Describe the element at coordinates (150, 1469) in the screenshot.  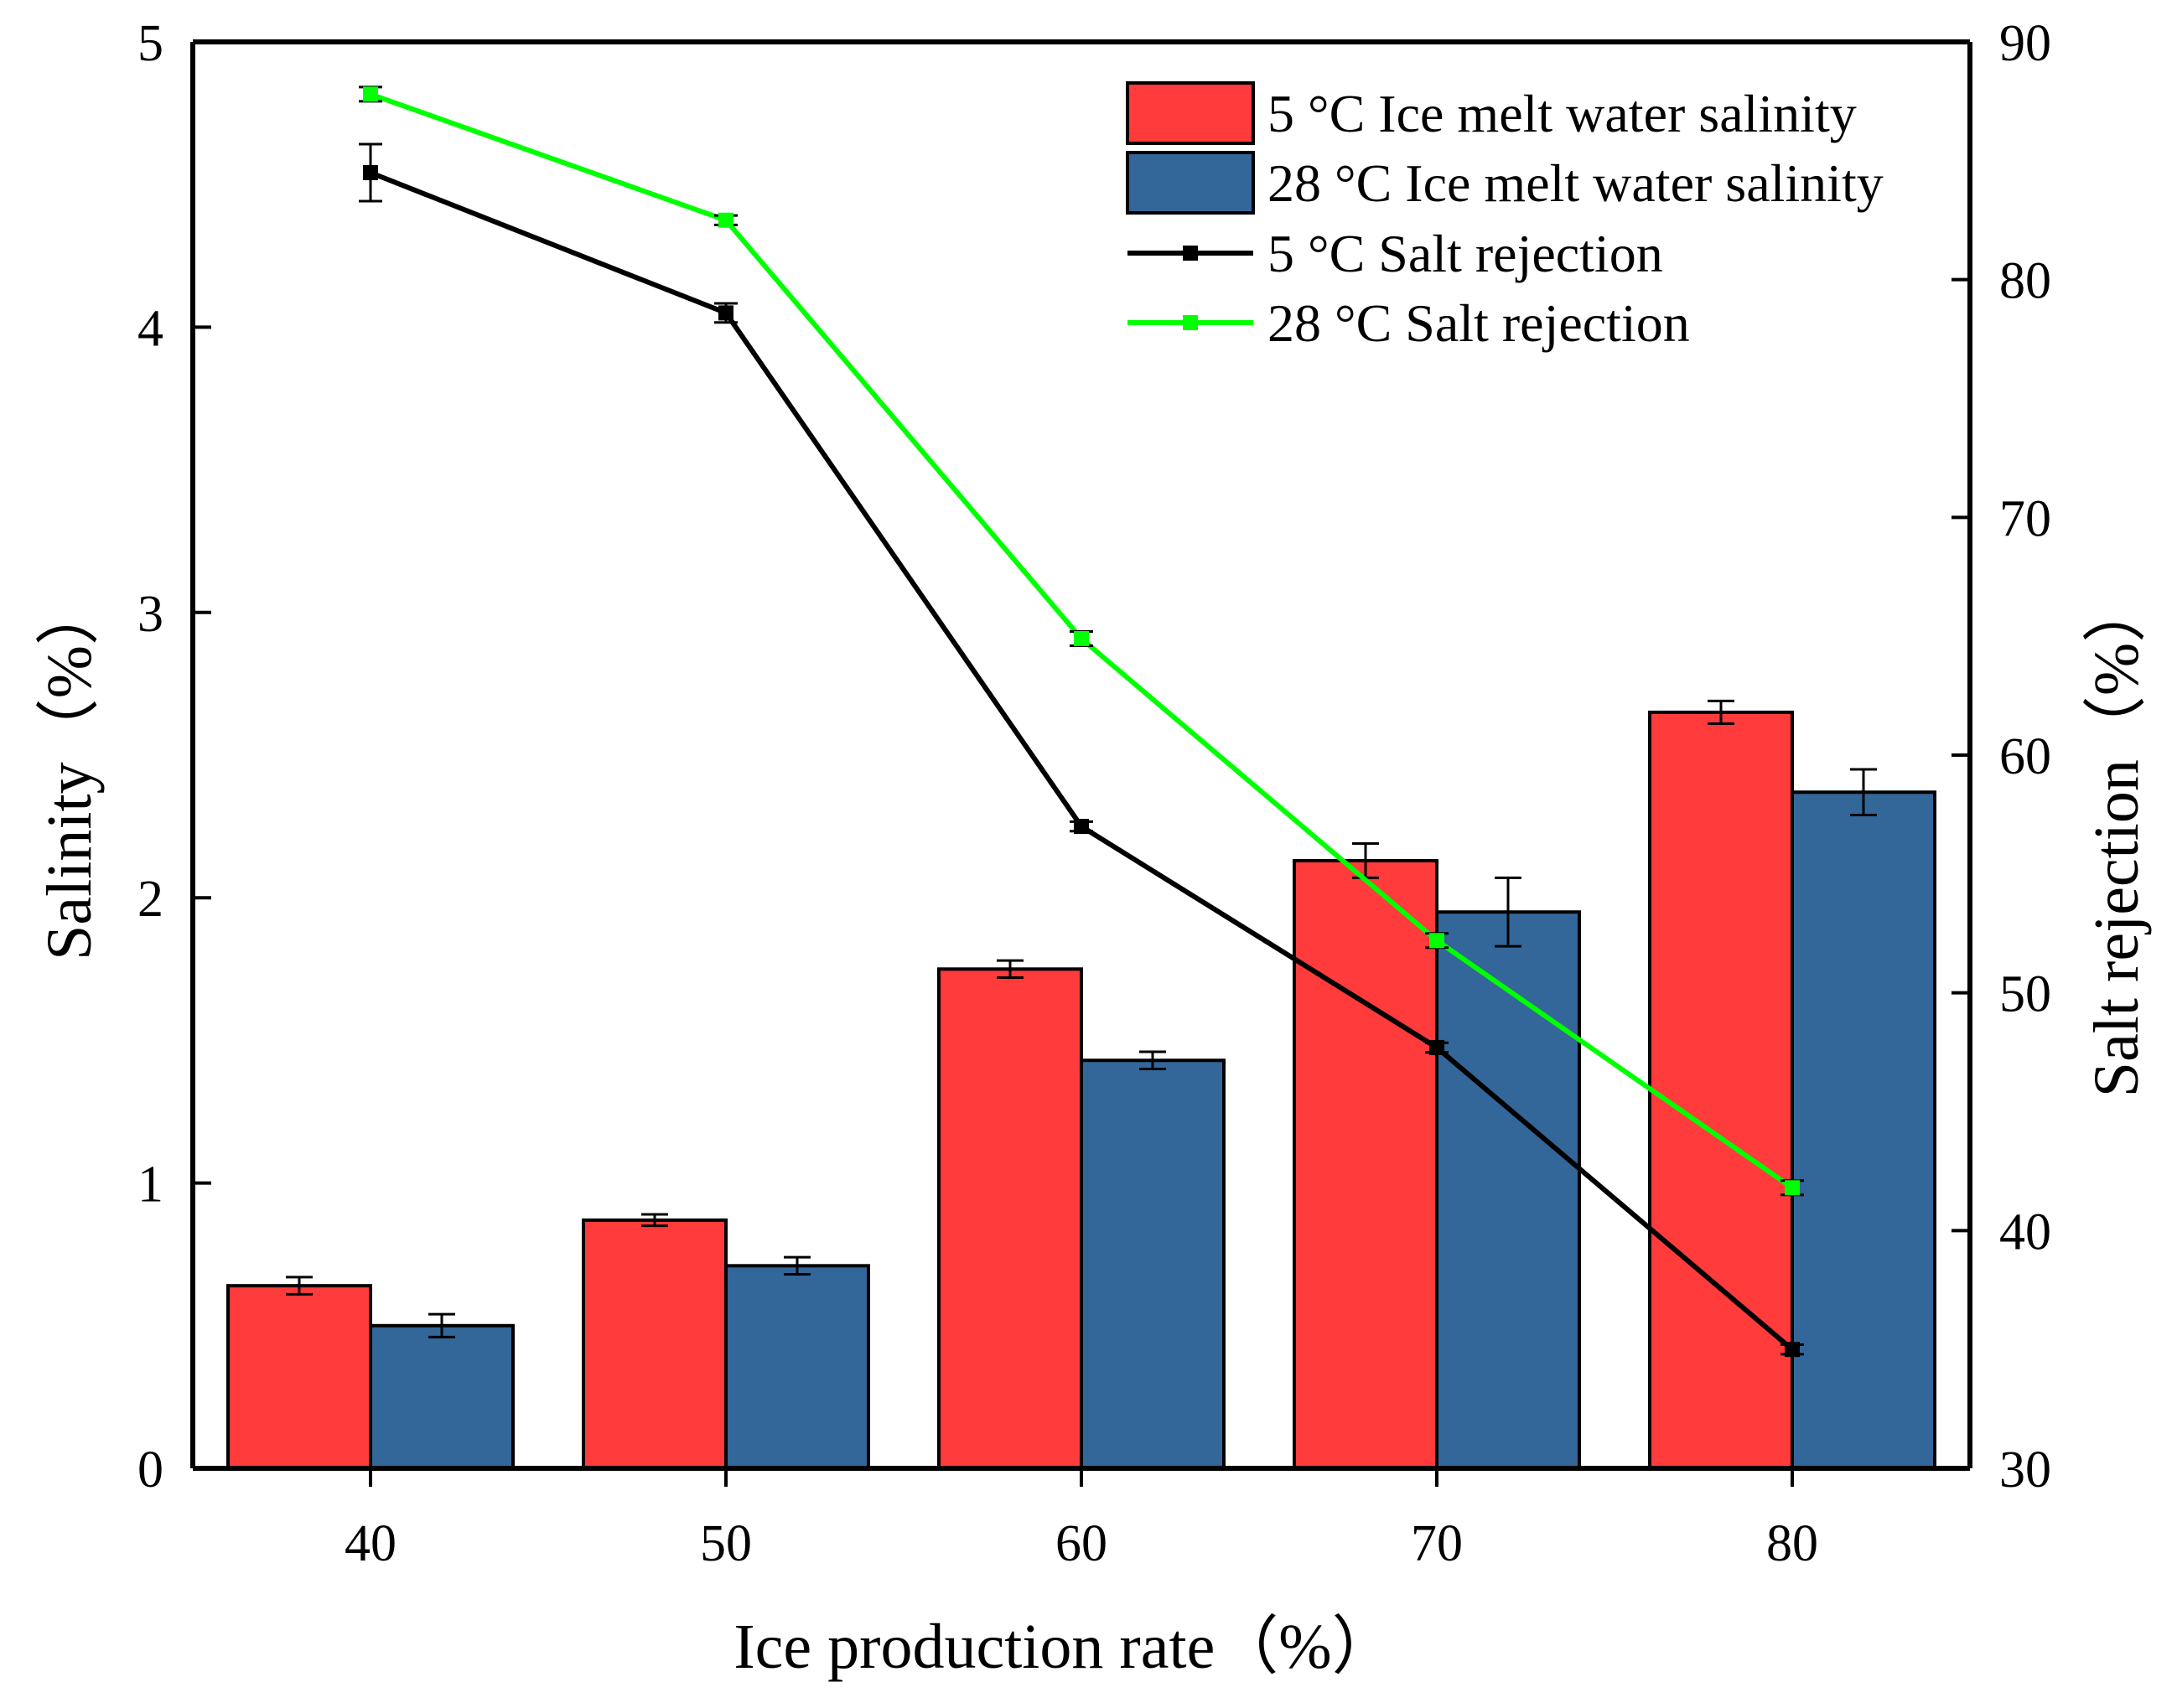
I see `left-tick-label-0: 0` at that location.